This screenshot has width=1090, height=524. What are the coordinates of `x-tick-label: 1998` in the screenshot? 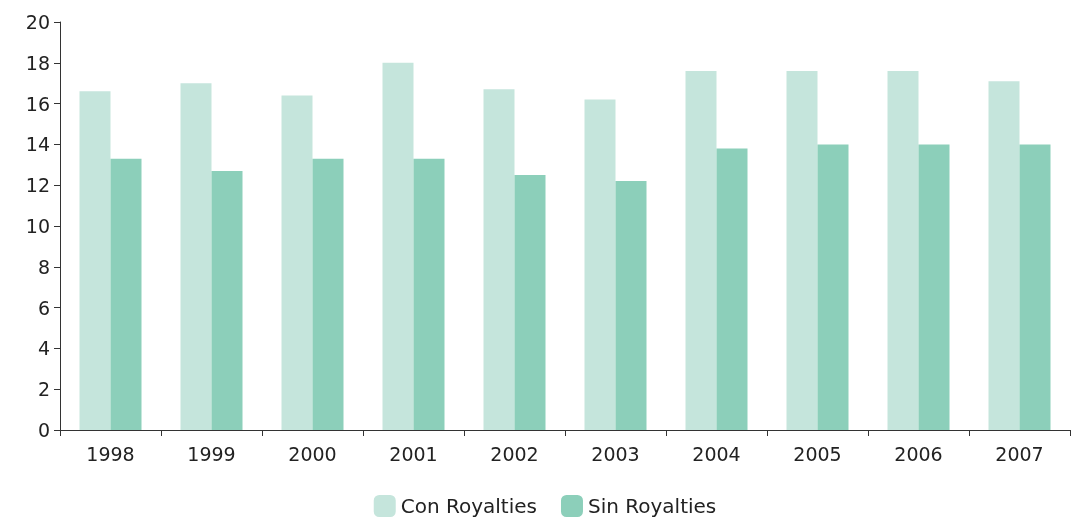 It's located at (110, 453).